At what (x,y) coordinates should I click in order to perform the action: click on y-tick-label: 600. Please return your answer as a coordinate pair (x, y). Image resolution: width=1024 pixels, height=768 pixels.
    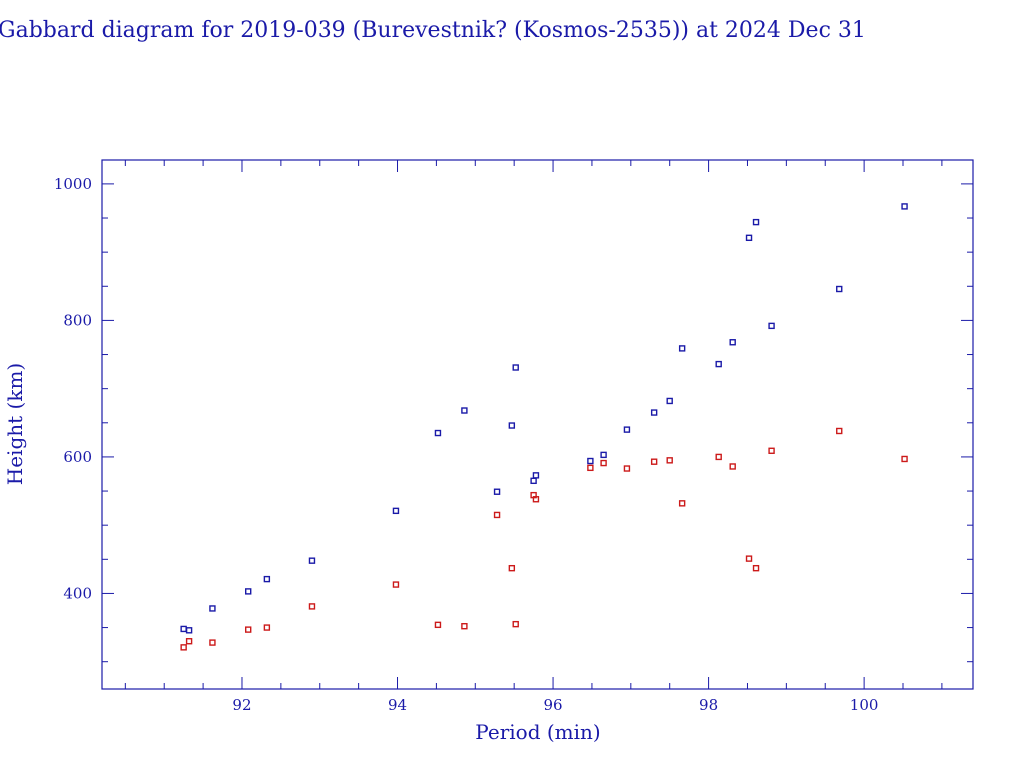
    Looking at the image, I should click on (77, 457).